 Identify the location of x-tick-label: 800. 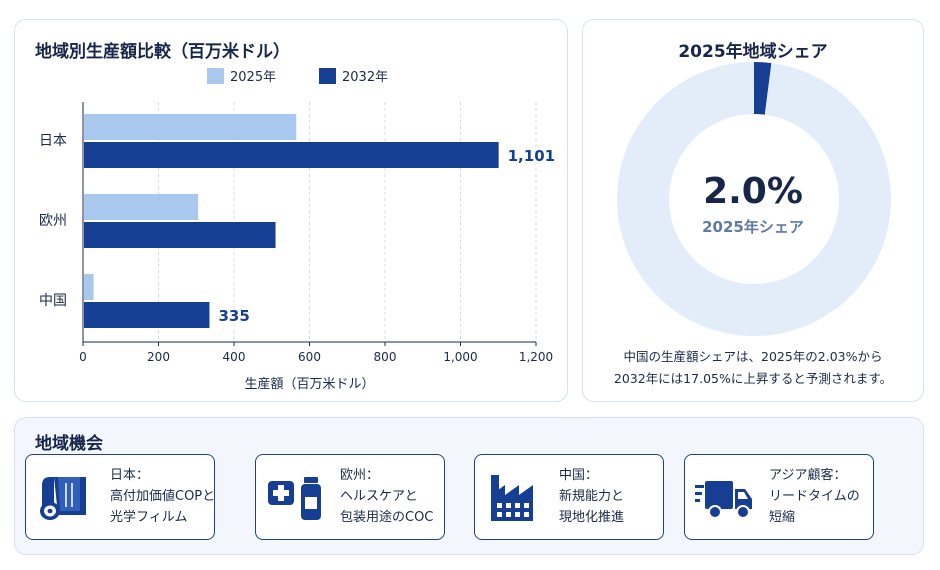
(385, 357).